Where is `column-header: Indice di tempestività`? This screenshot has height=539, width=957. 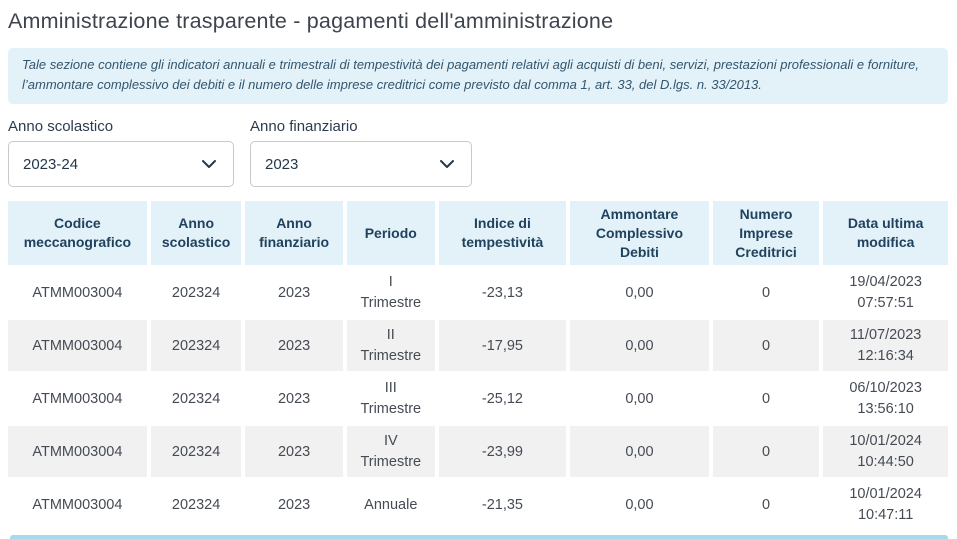
column-header: Indice di tempestività is located at coordinates (502, 233).